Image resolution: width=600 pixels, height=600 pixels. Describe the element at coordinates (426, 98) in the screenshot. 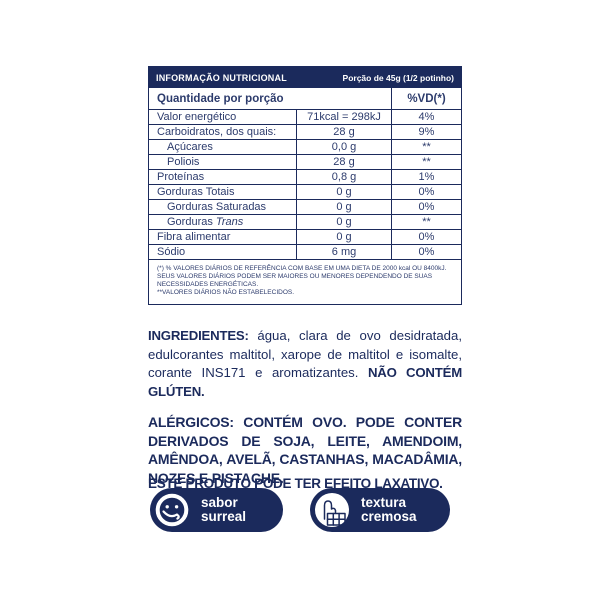

I see `column-header-dv: %VD(*)` at that location.